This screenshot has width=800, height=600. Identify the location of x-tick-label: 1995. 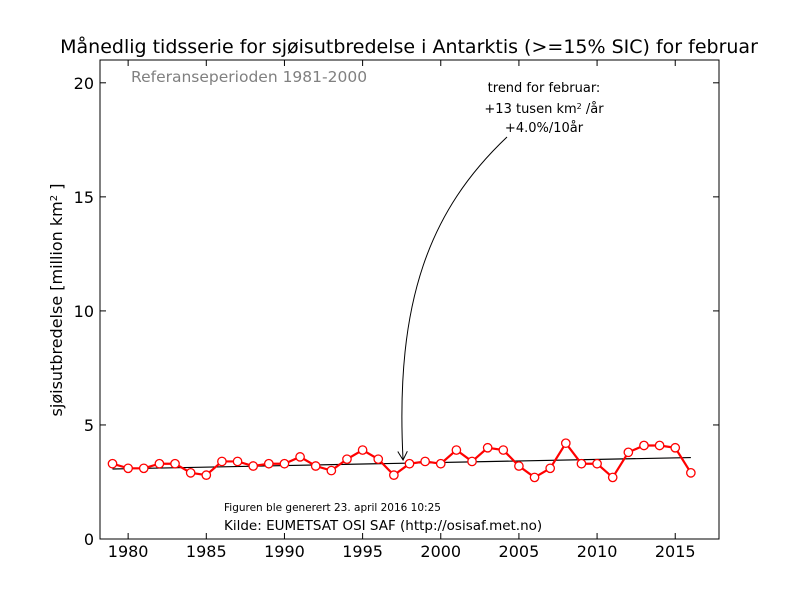
(362, 551).